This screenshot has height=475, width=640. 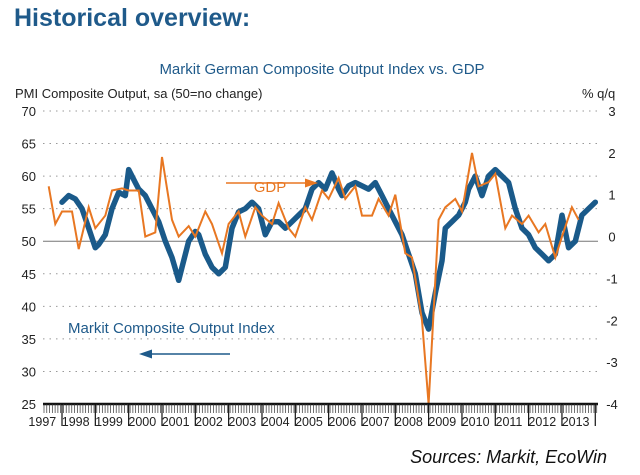 What do you see at coordinates (29, 111) in the screenshot?
I see `left-tick-label: 70` at bounding box center [29, 111].